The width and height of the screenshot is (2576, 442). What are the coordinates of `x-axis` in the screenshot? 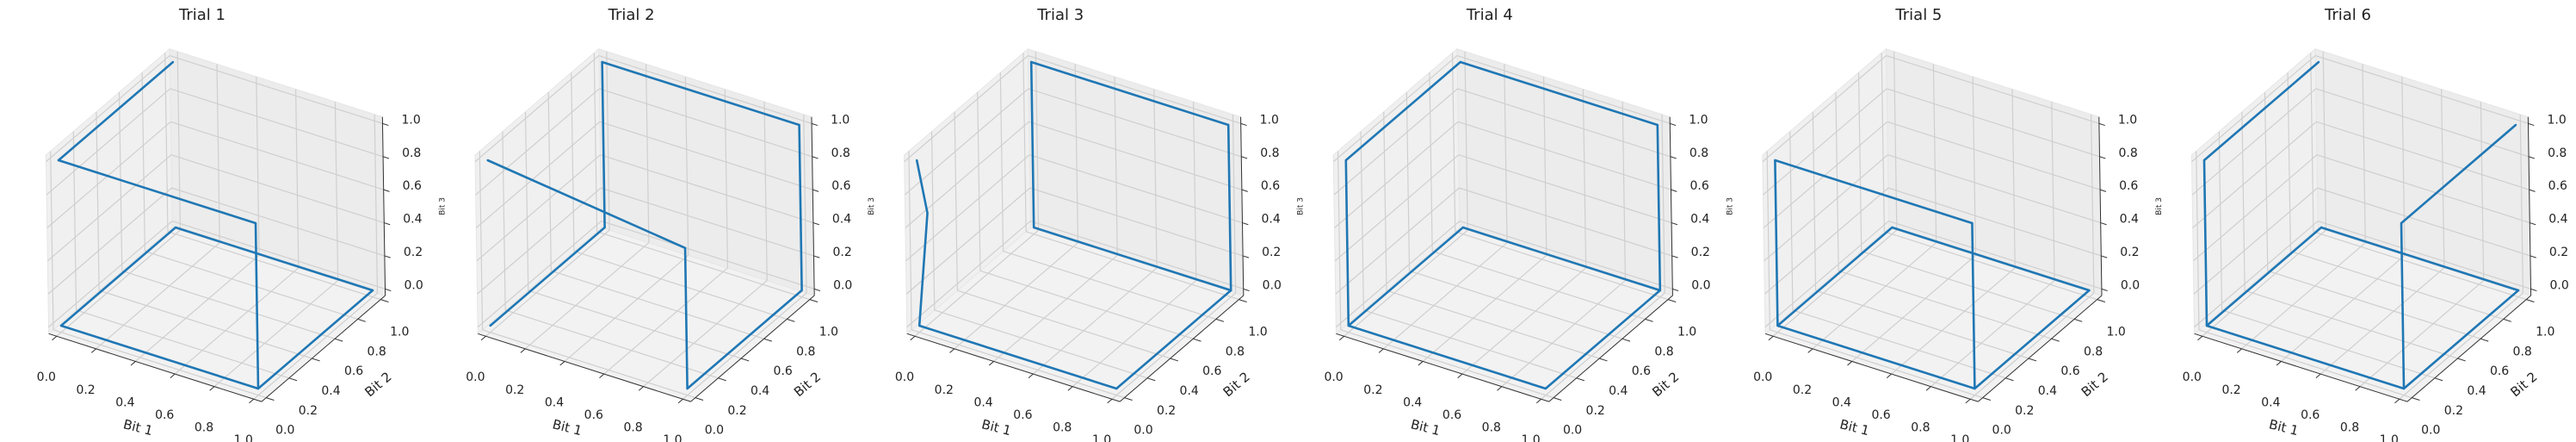 It's located at (155, 368).